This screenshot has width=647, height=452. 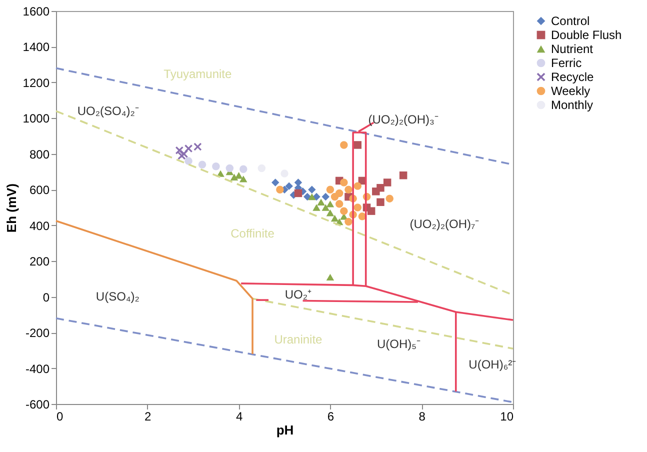 I want to click on legend-label: Nutrient, so click(x=572, y=49).